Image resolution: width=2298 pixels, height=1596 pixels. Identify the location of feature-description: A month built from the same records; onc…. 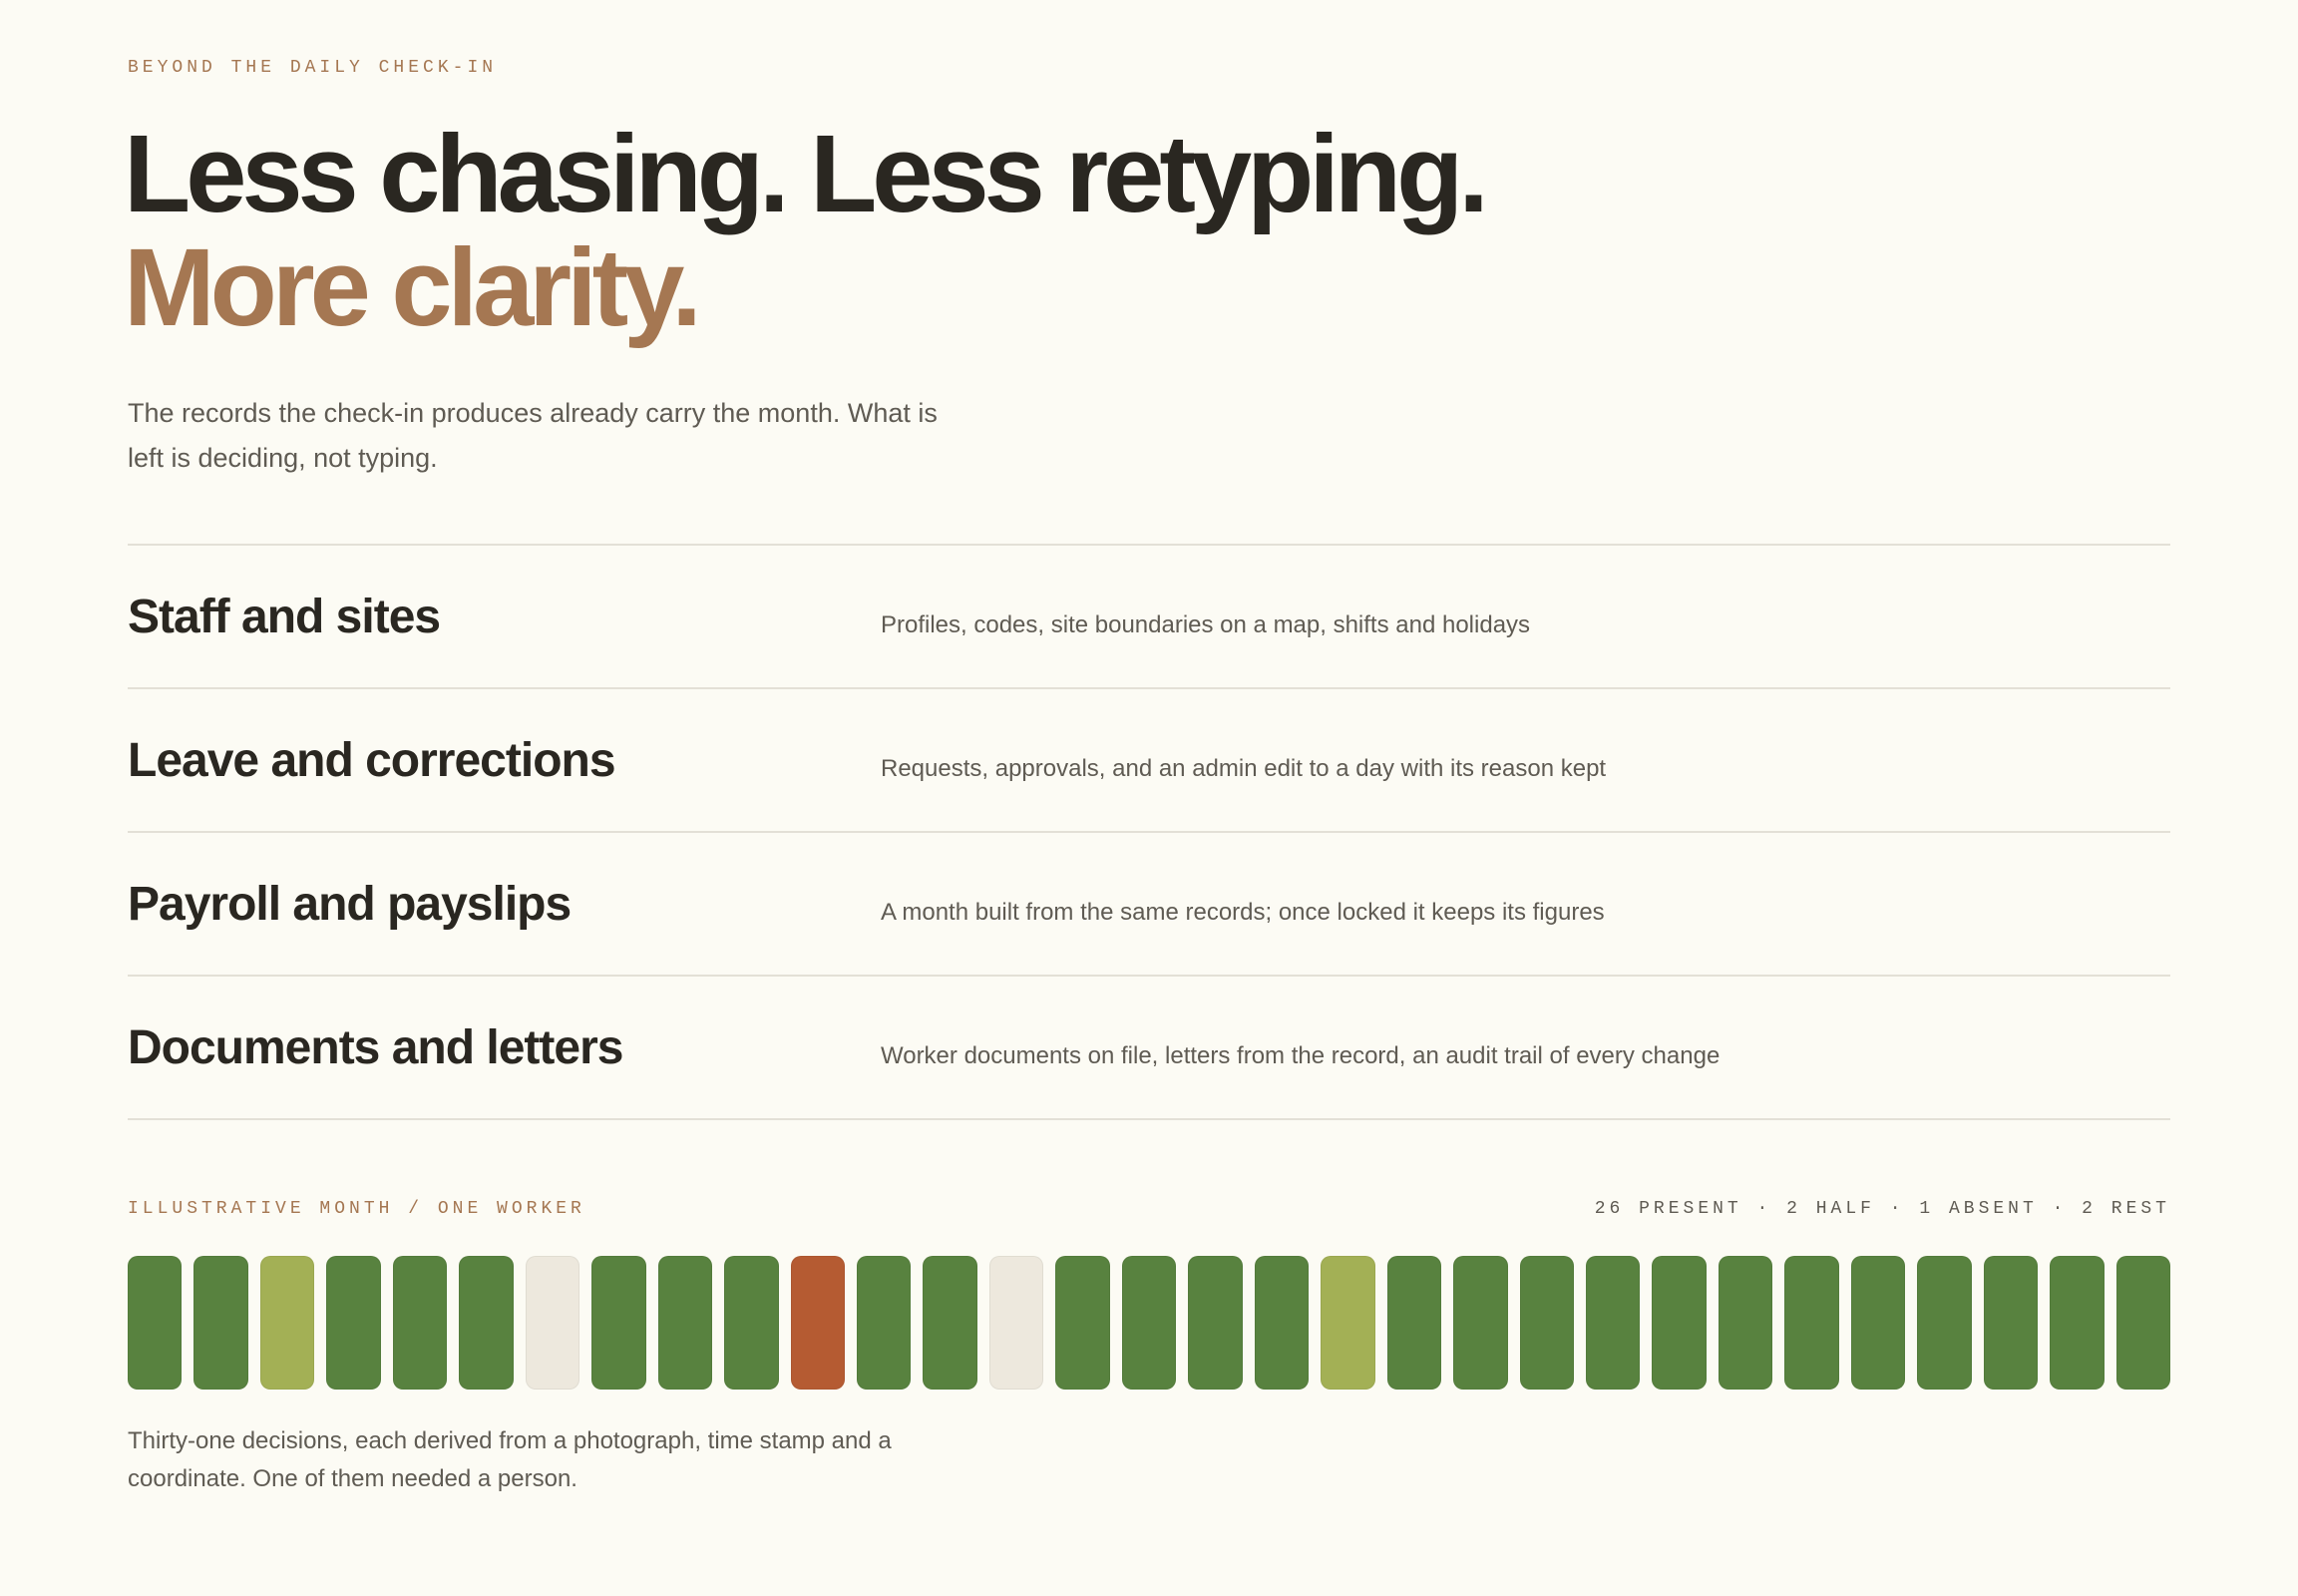
(1243, 912).